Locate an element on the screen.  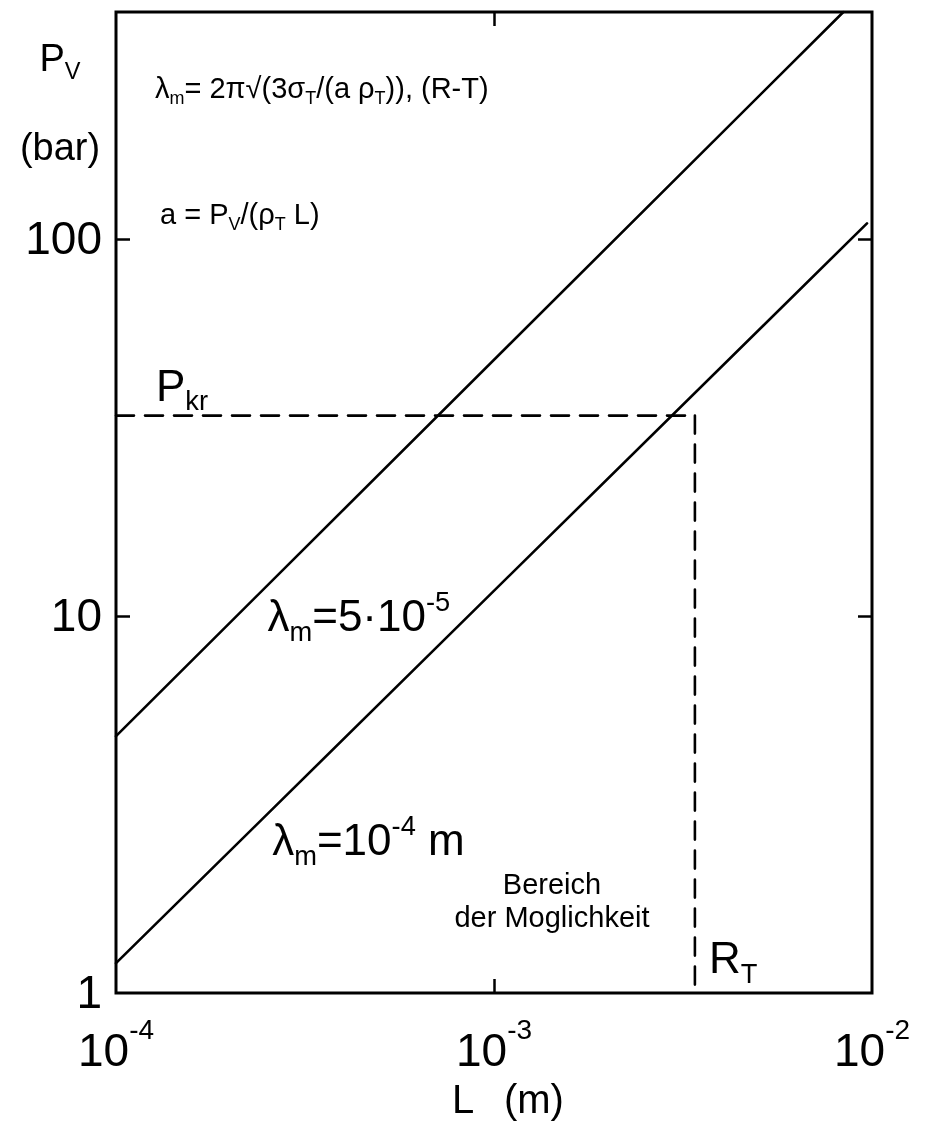
series-label: λ$_{m}$=5·10$^{-5}$ is located at coordinates (359, 616).